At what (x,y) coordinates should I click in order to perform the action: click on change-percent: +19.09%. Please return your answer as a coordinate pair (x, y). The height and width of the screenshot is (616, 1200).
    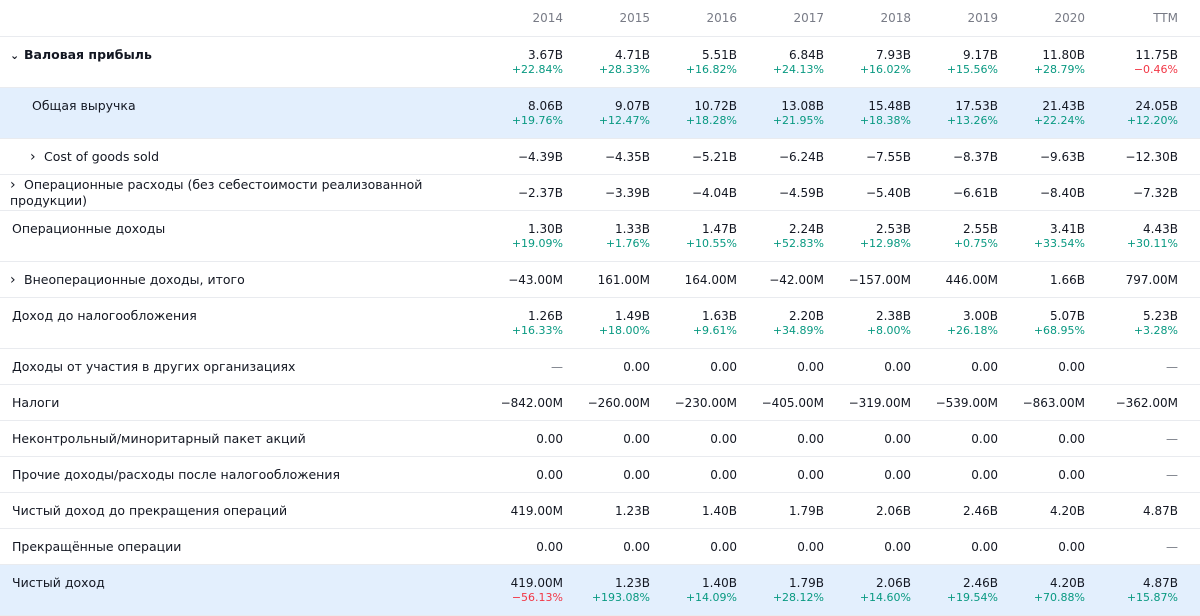
    Looking at the image, I should click on (537, 243).